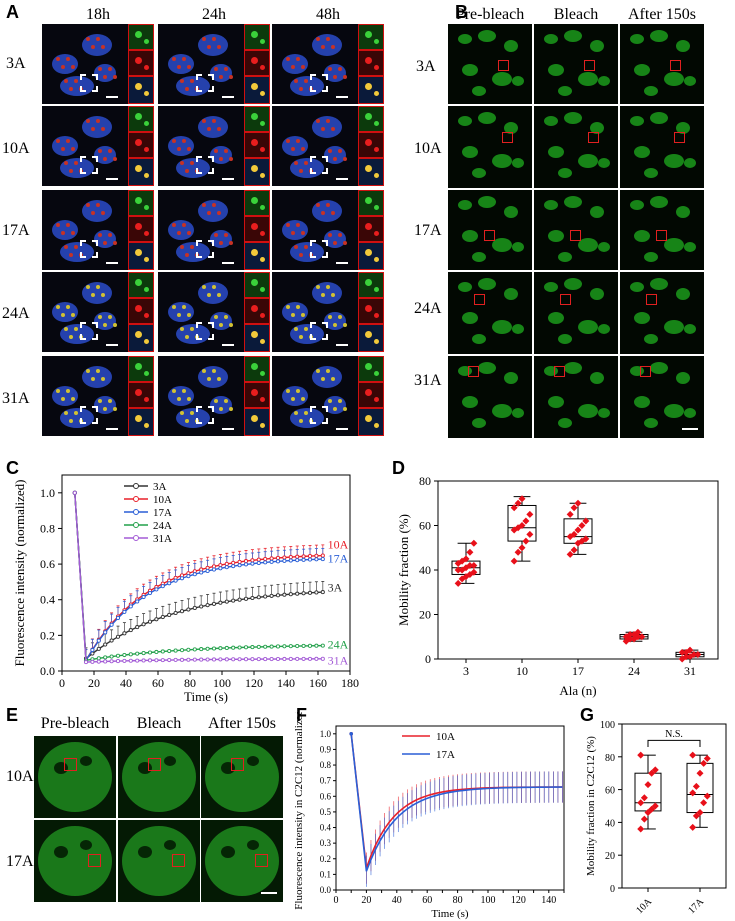 This screenshot has width=735, height=921. What do you see at coordinates (75, 723) in the screenshot?
I see `panel-e-col-prebleach: Pre-bleach` at bounding box center [75, 723].